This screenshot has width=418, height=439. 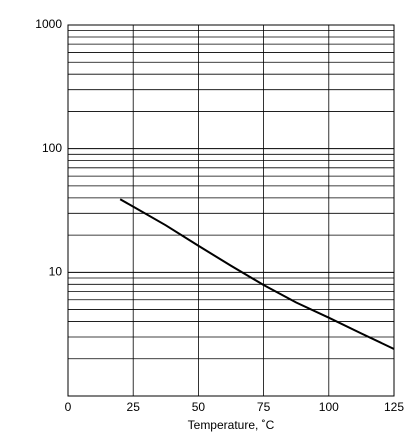 I want to click on x-tick-label: 0, so click(x=68, y=407).